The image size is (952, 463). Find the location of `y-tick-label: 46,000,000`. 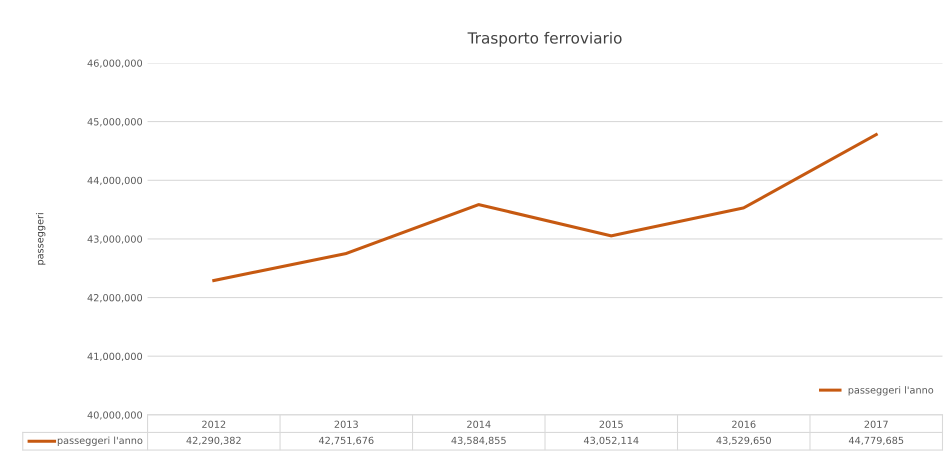

y-tick-label: 46,000,000 is located at coordinates (115, 63).